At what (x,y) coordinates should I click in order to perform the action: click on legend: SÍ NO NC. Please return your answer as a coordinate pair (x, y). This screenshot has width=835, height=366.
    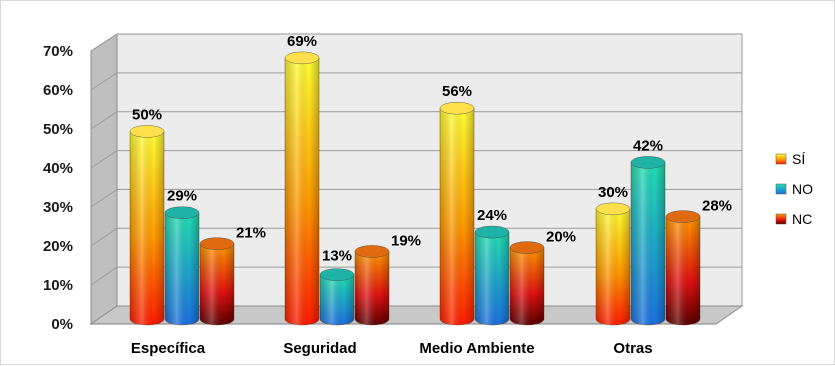
    Looking at the image, I should click on (794, 189).